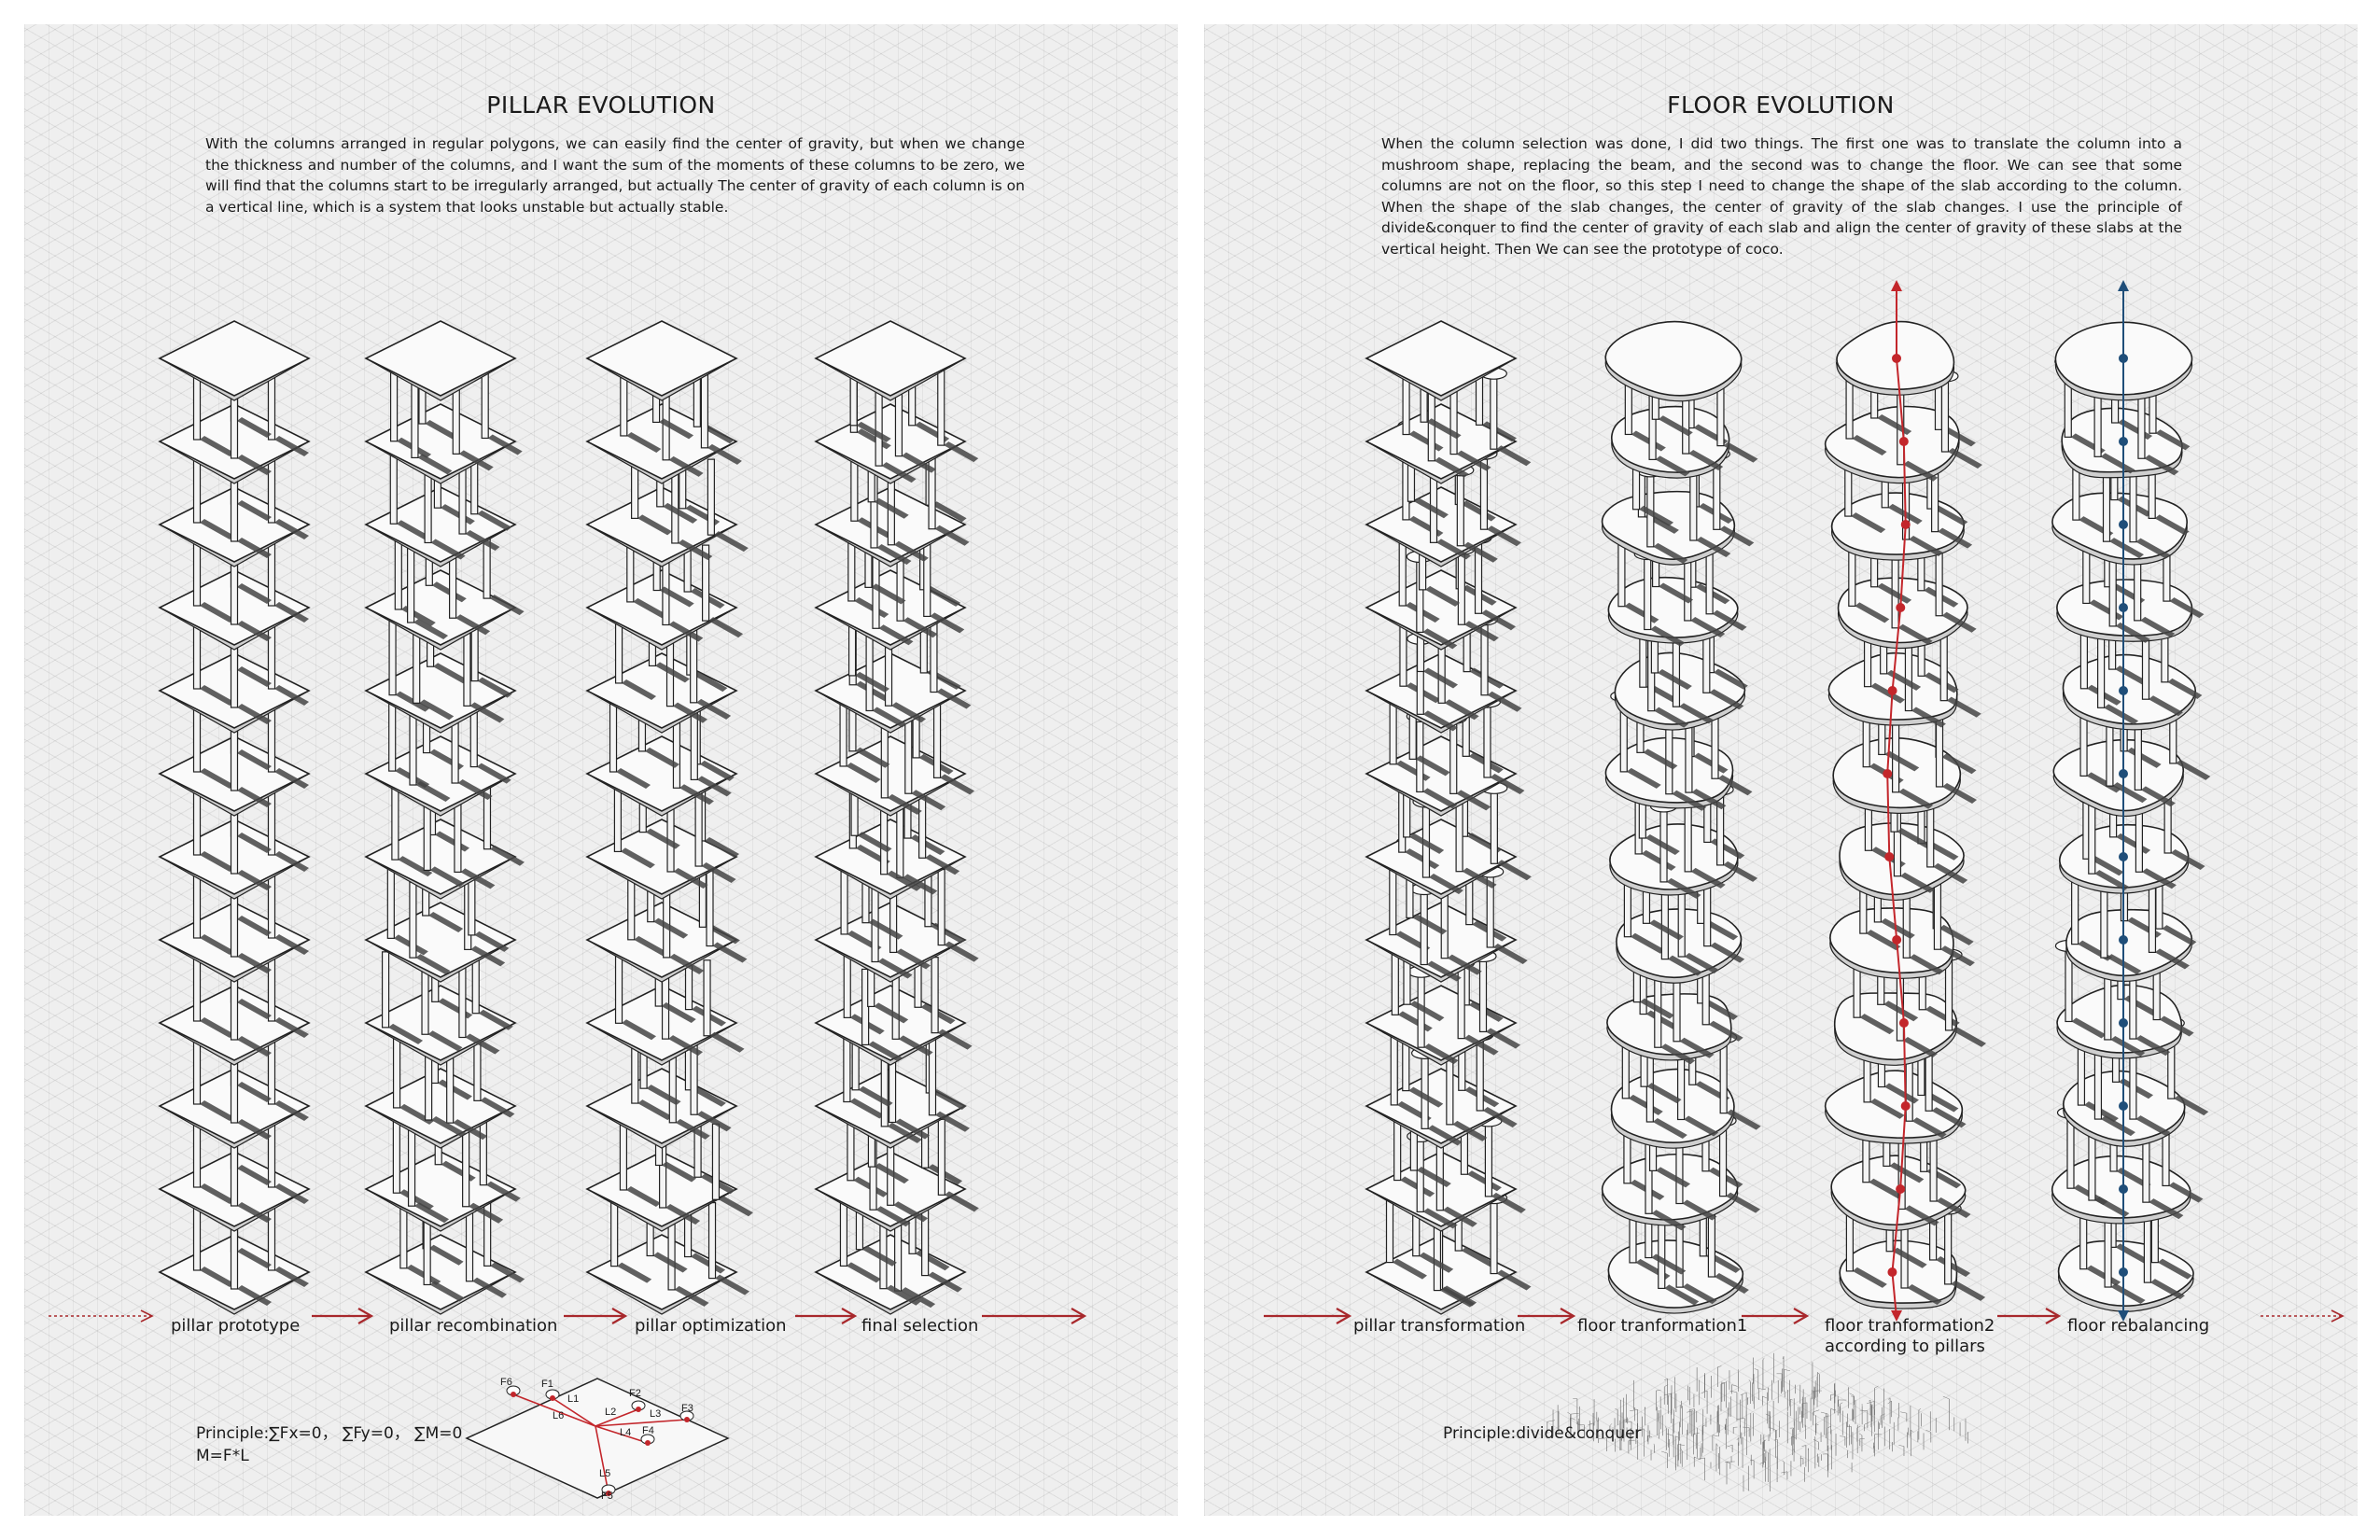 This screenshot has width=2380, height=1540. What do you see at coordinates (547, 1384) in the screenshot?
I see `force-label: F1` at bounding box center [547, 1384].